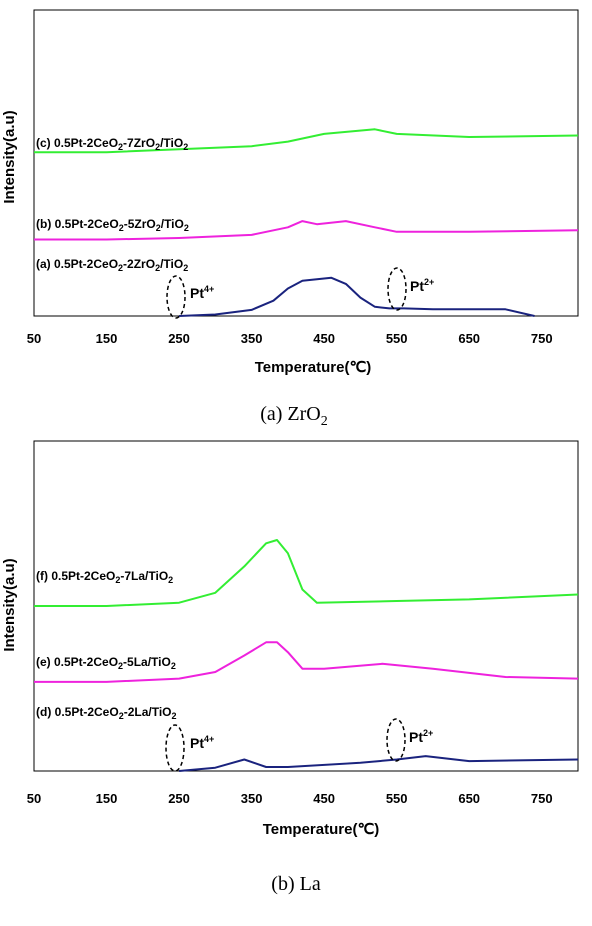  What do you see at coordinates (112, 265) in the screenshot?
I see `series-label-a: (a) 0.5Pt-2CeO2-2ZrO2/TiO2` at bounding box center [112, 265].